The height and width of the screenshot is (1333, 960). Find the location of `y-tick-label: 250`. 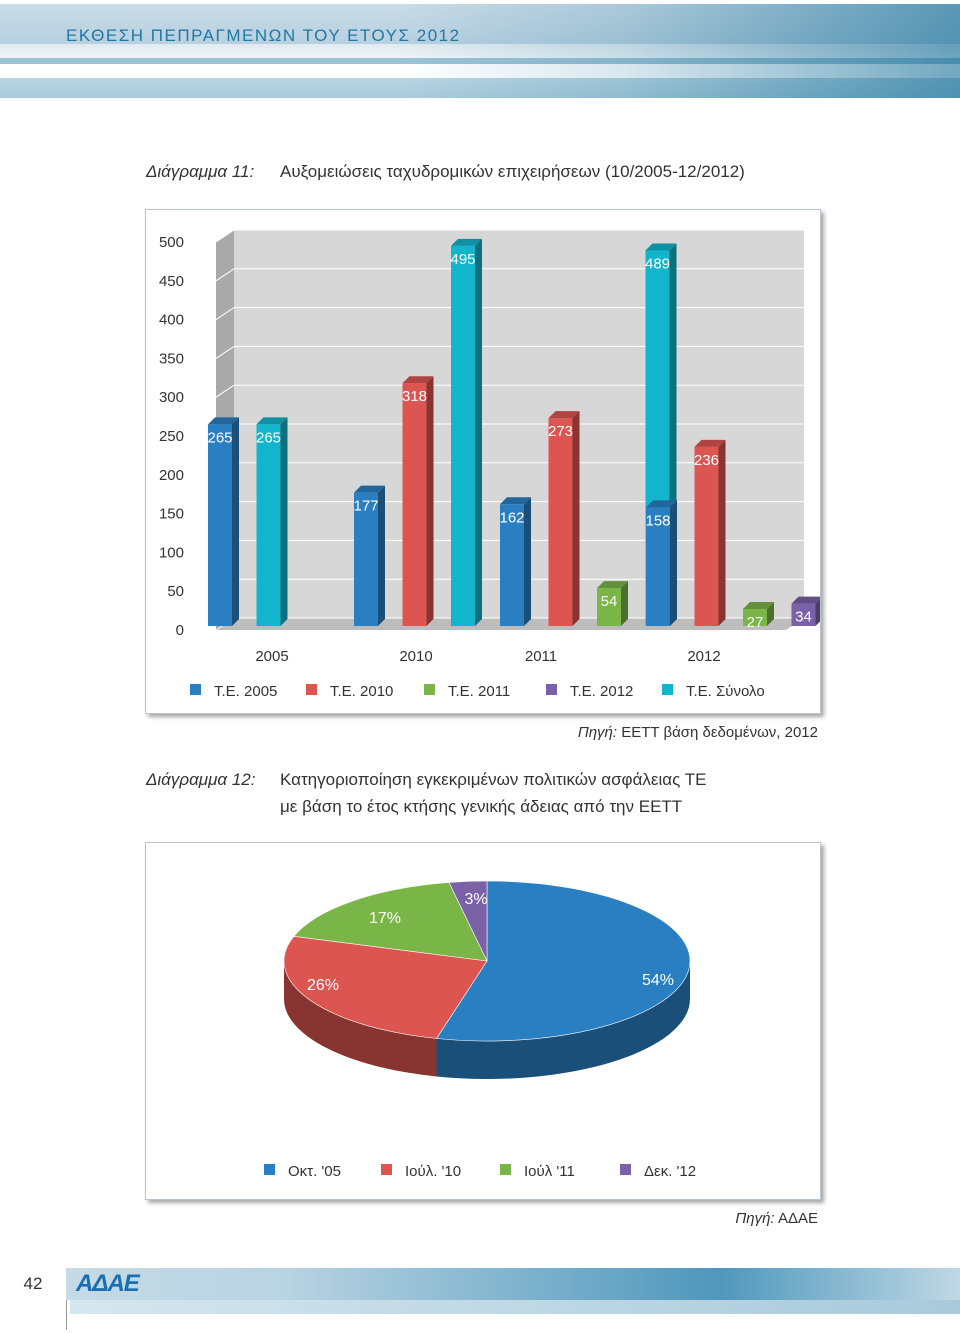

y-tick-label: 250 is located at coordinates (171, 436).